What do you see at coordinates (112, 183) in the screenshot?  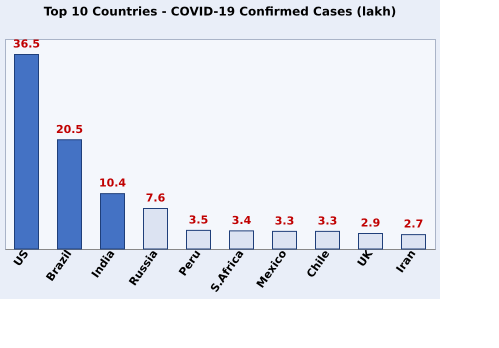 I see `data-label: 10.4` at bounding box center [112, 183].